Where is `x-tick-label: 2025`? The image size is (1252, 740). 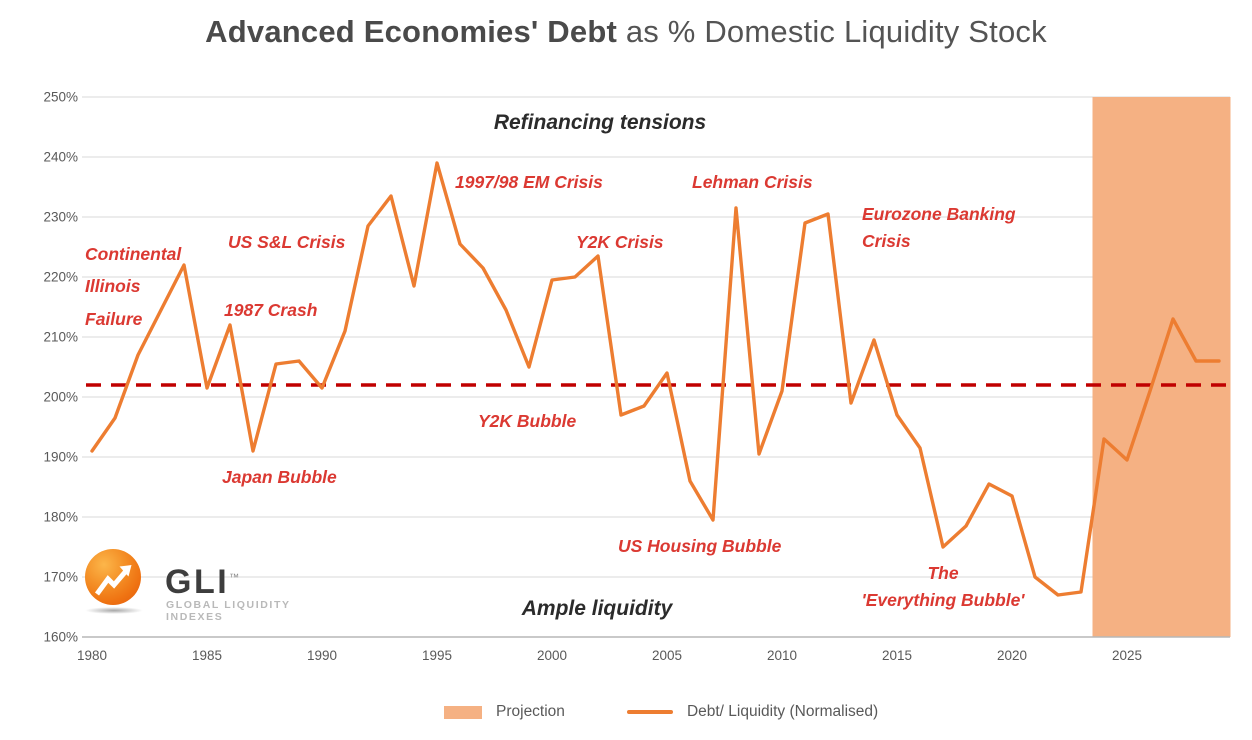 x-tick-label: 2025 is located at coordinates (1127, 655).